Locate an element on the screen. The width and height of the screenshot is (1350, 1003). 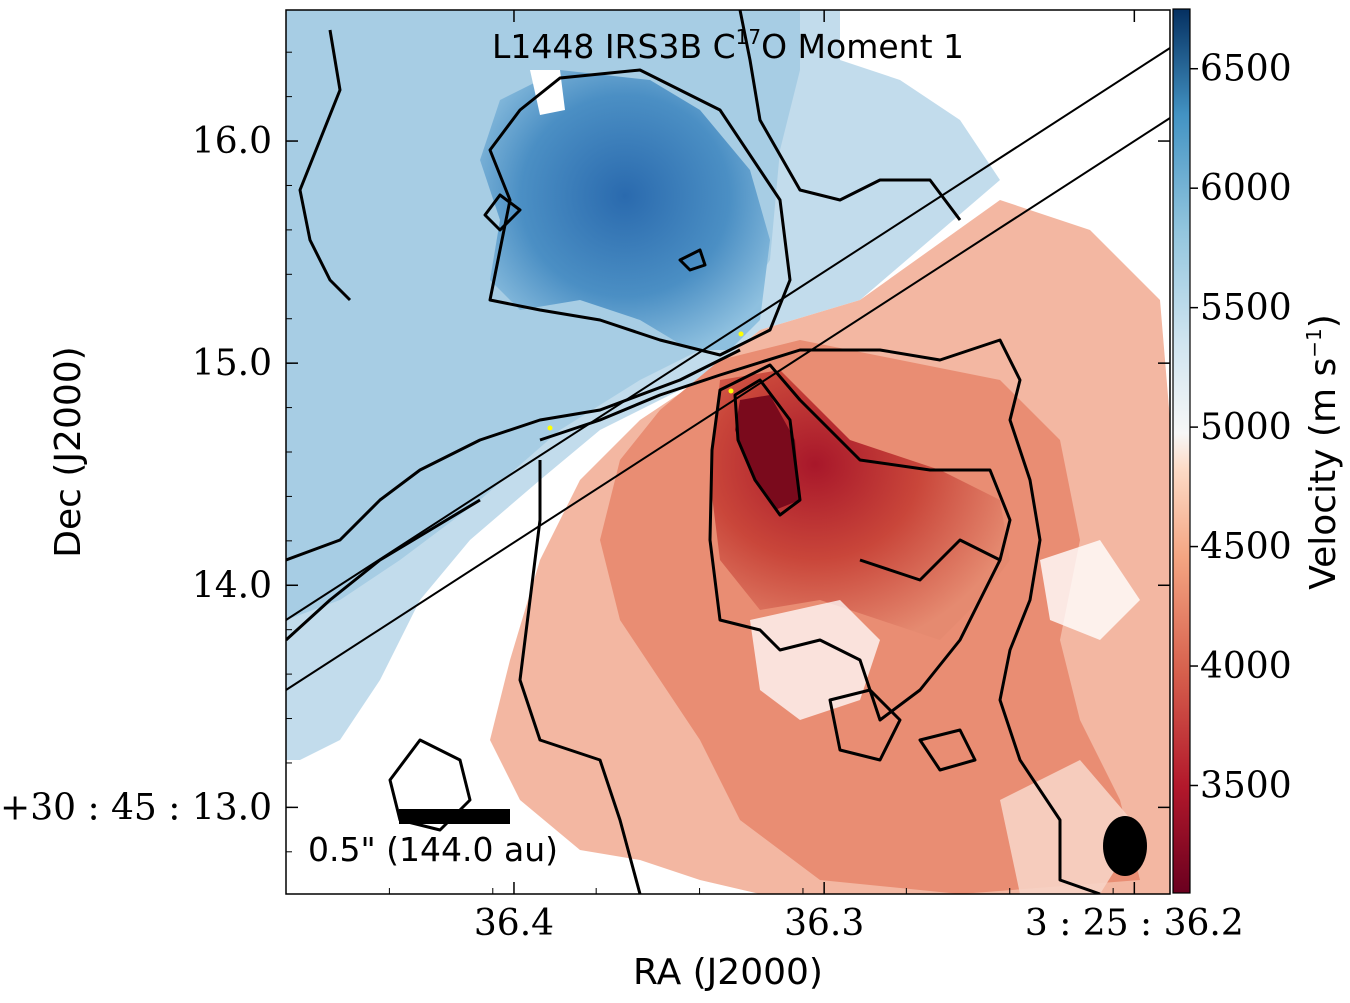
x-tick-label: 36.3 is located at coordinates (824, 923).